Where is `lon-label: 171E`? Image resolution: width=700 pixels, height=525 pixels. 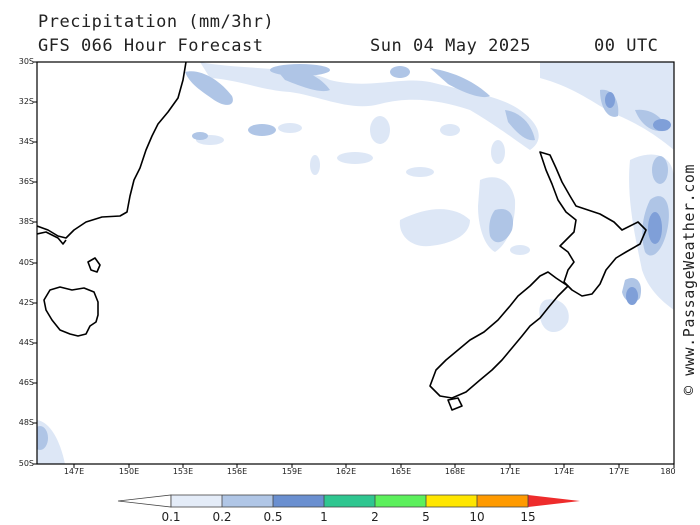
lon-label: 171E is located at coordinates (510, 471).